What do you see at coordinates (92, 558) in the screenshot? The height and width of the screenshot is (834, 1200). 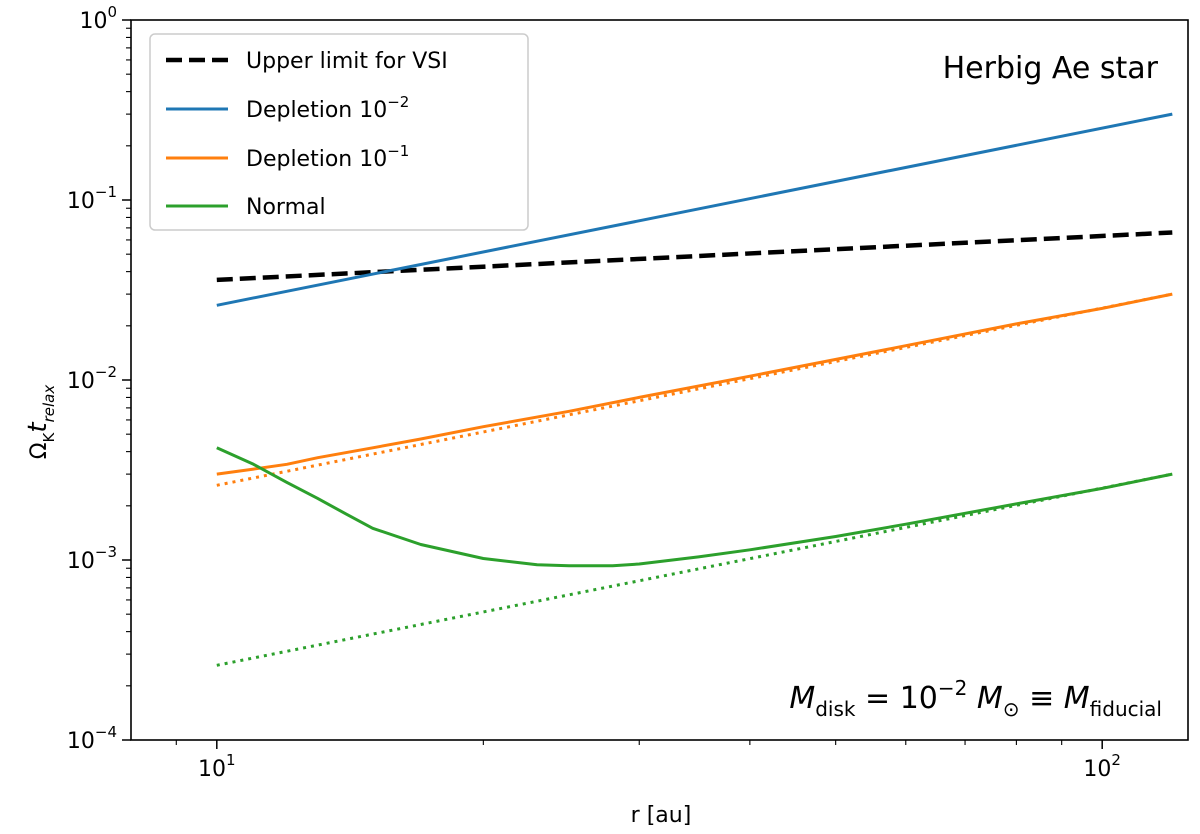 I see `y-tick-label: 10⁻³` at bounding box center [92, 558].